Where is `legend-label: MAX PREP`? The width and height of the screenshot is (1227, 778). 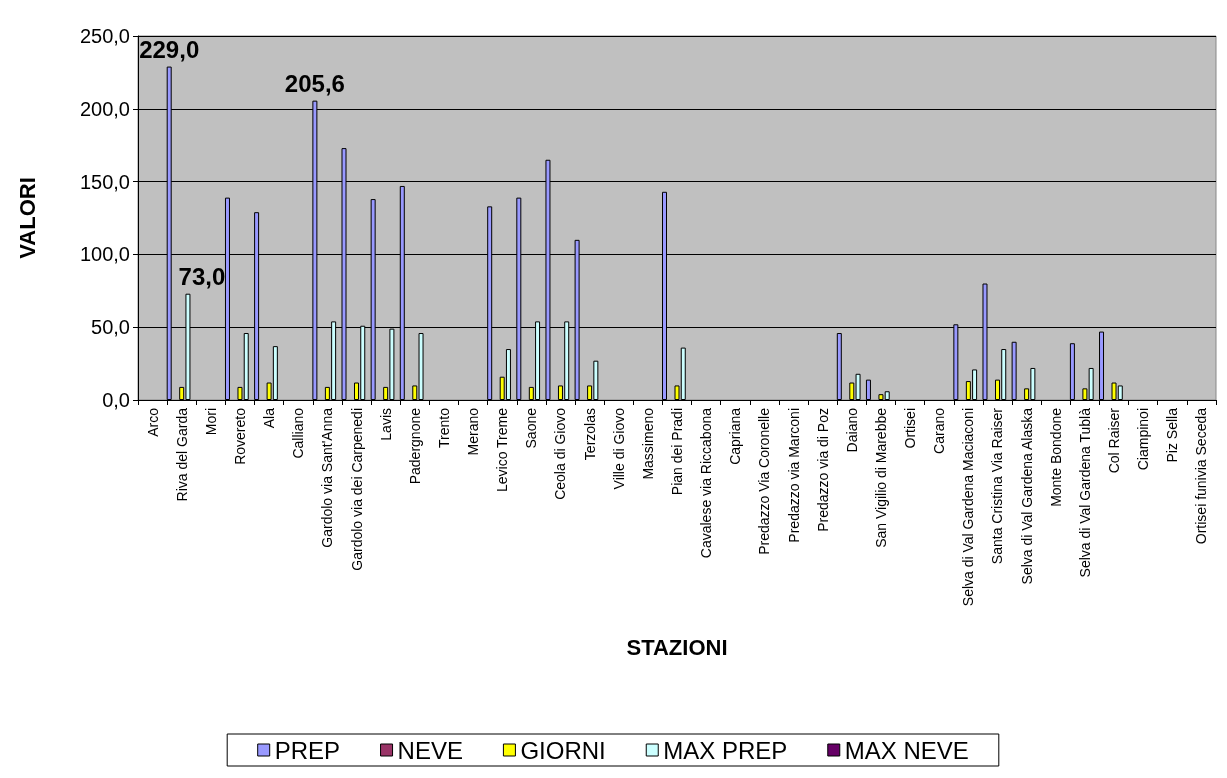 legend-label: MAX PREP is located at coordinates (725, 750).